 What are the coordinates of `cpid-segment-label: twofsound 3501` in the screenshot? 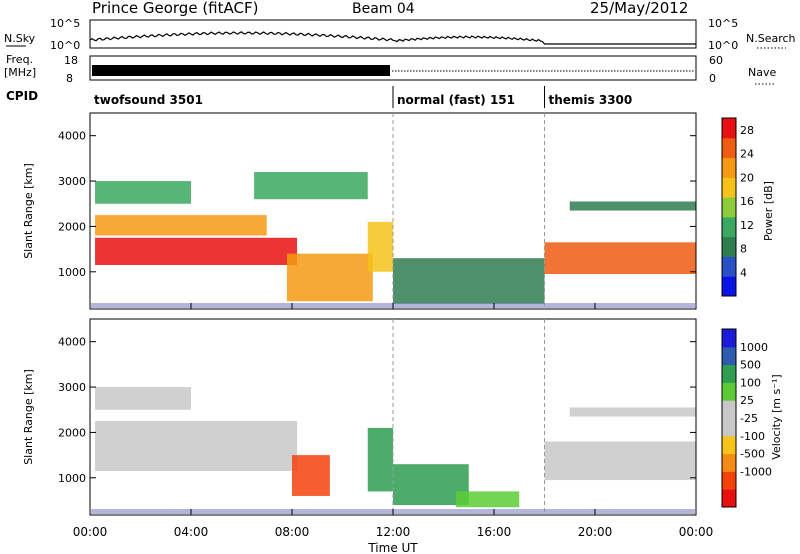 It's located at (148, 100).